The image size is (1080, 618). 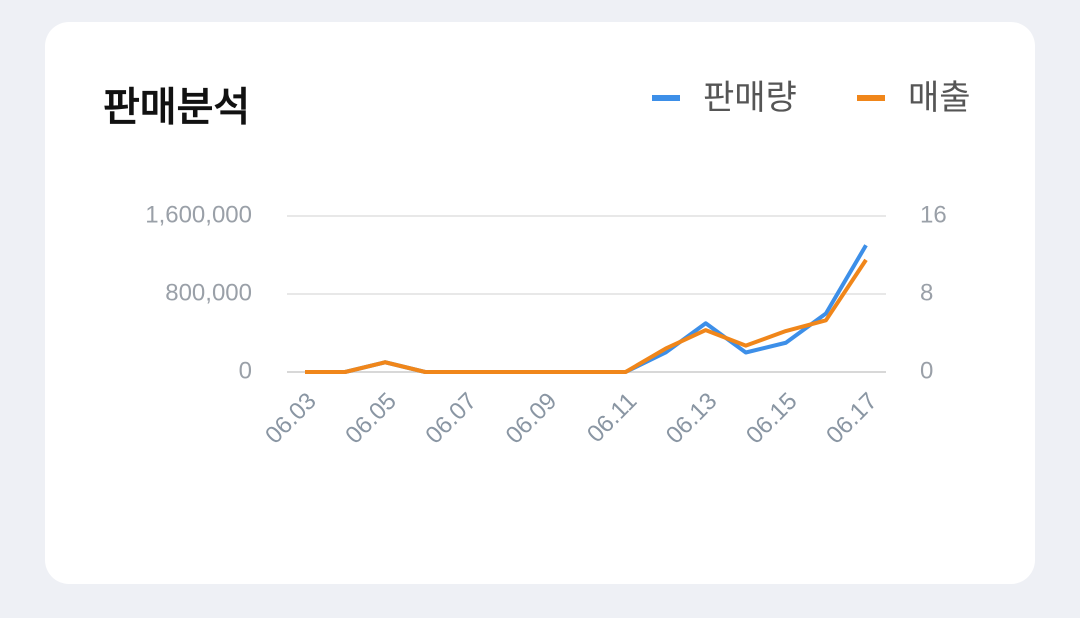 I want to click on chart-title: 판매분석, so click(x=176, y=108).